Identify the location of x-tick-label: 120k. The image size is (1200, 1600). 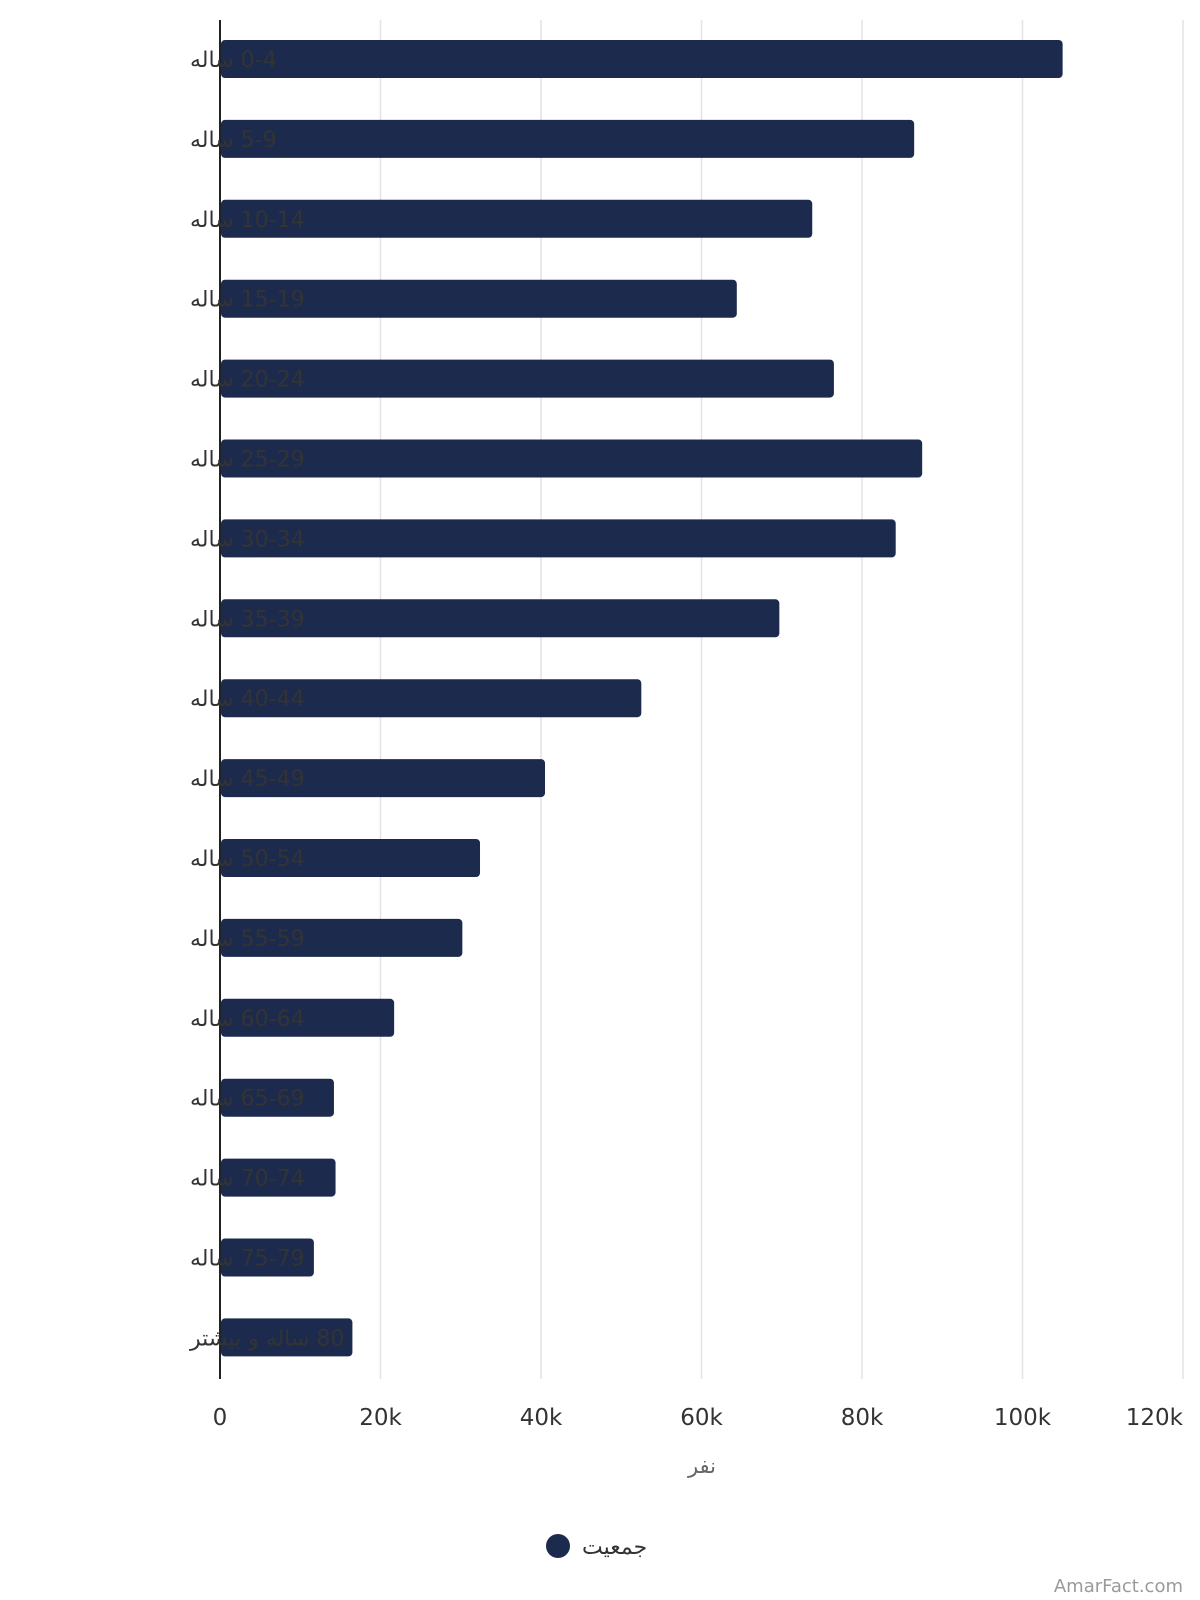
(1155, 1418).